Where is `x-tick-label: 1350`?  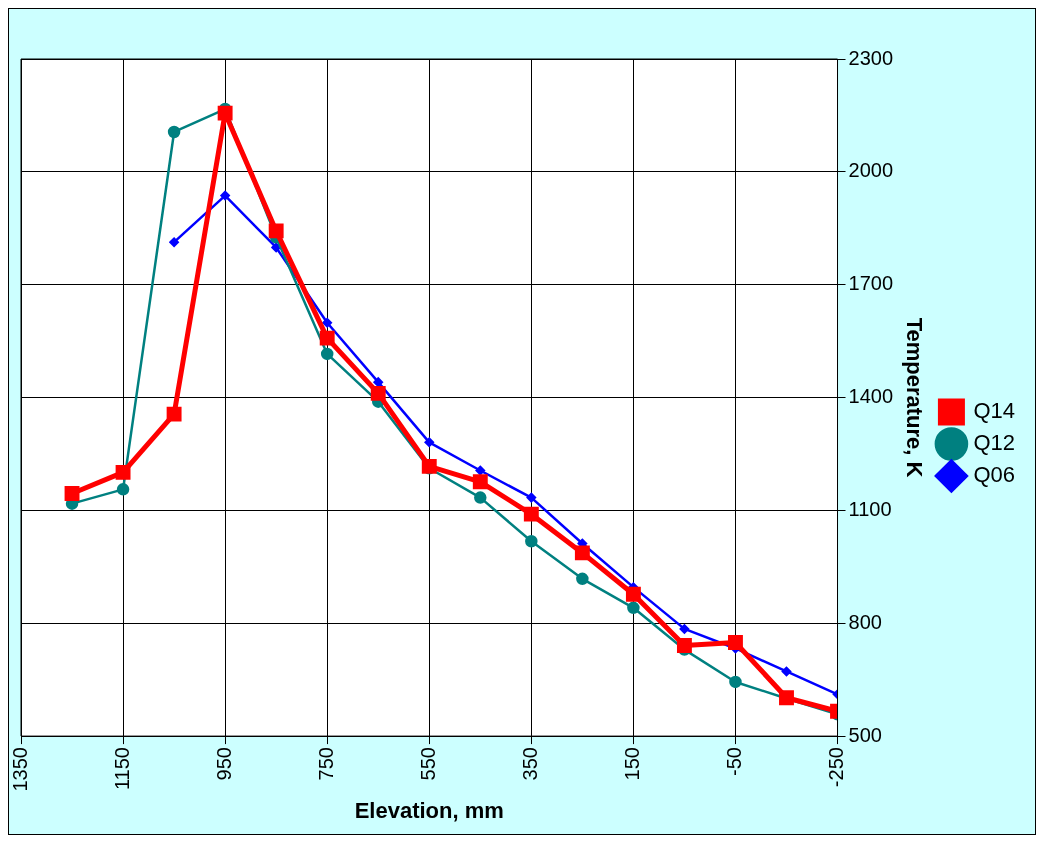 x-tick-label: 1350 is located at coordinates (19, 769).